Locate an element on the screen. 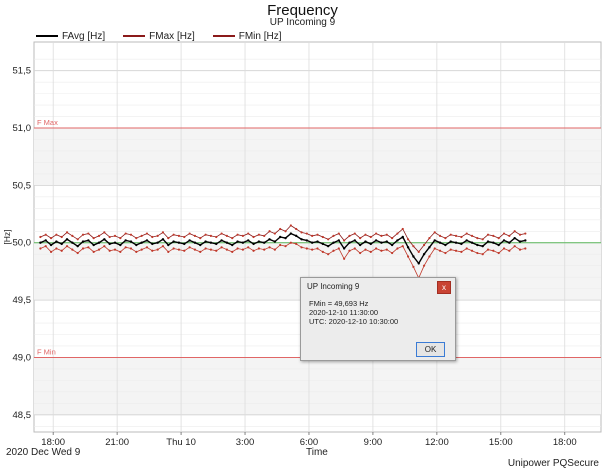 Image resolution: width=605 pixels, height=469 pixels. legend-label-fmin: FMin [Hz] is located at coordinates (260, 36).